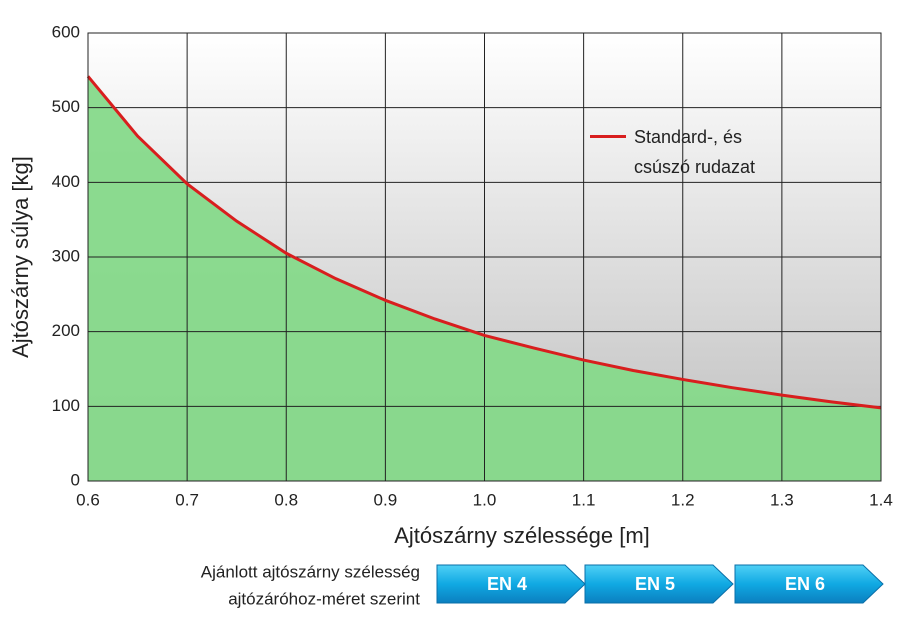  What do you see at coordinates (66, 31) in the screenshot?
I see `y-tick-label: 600` at bounding box center [66, 31].